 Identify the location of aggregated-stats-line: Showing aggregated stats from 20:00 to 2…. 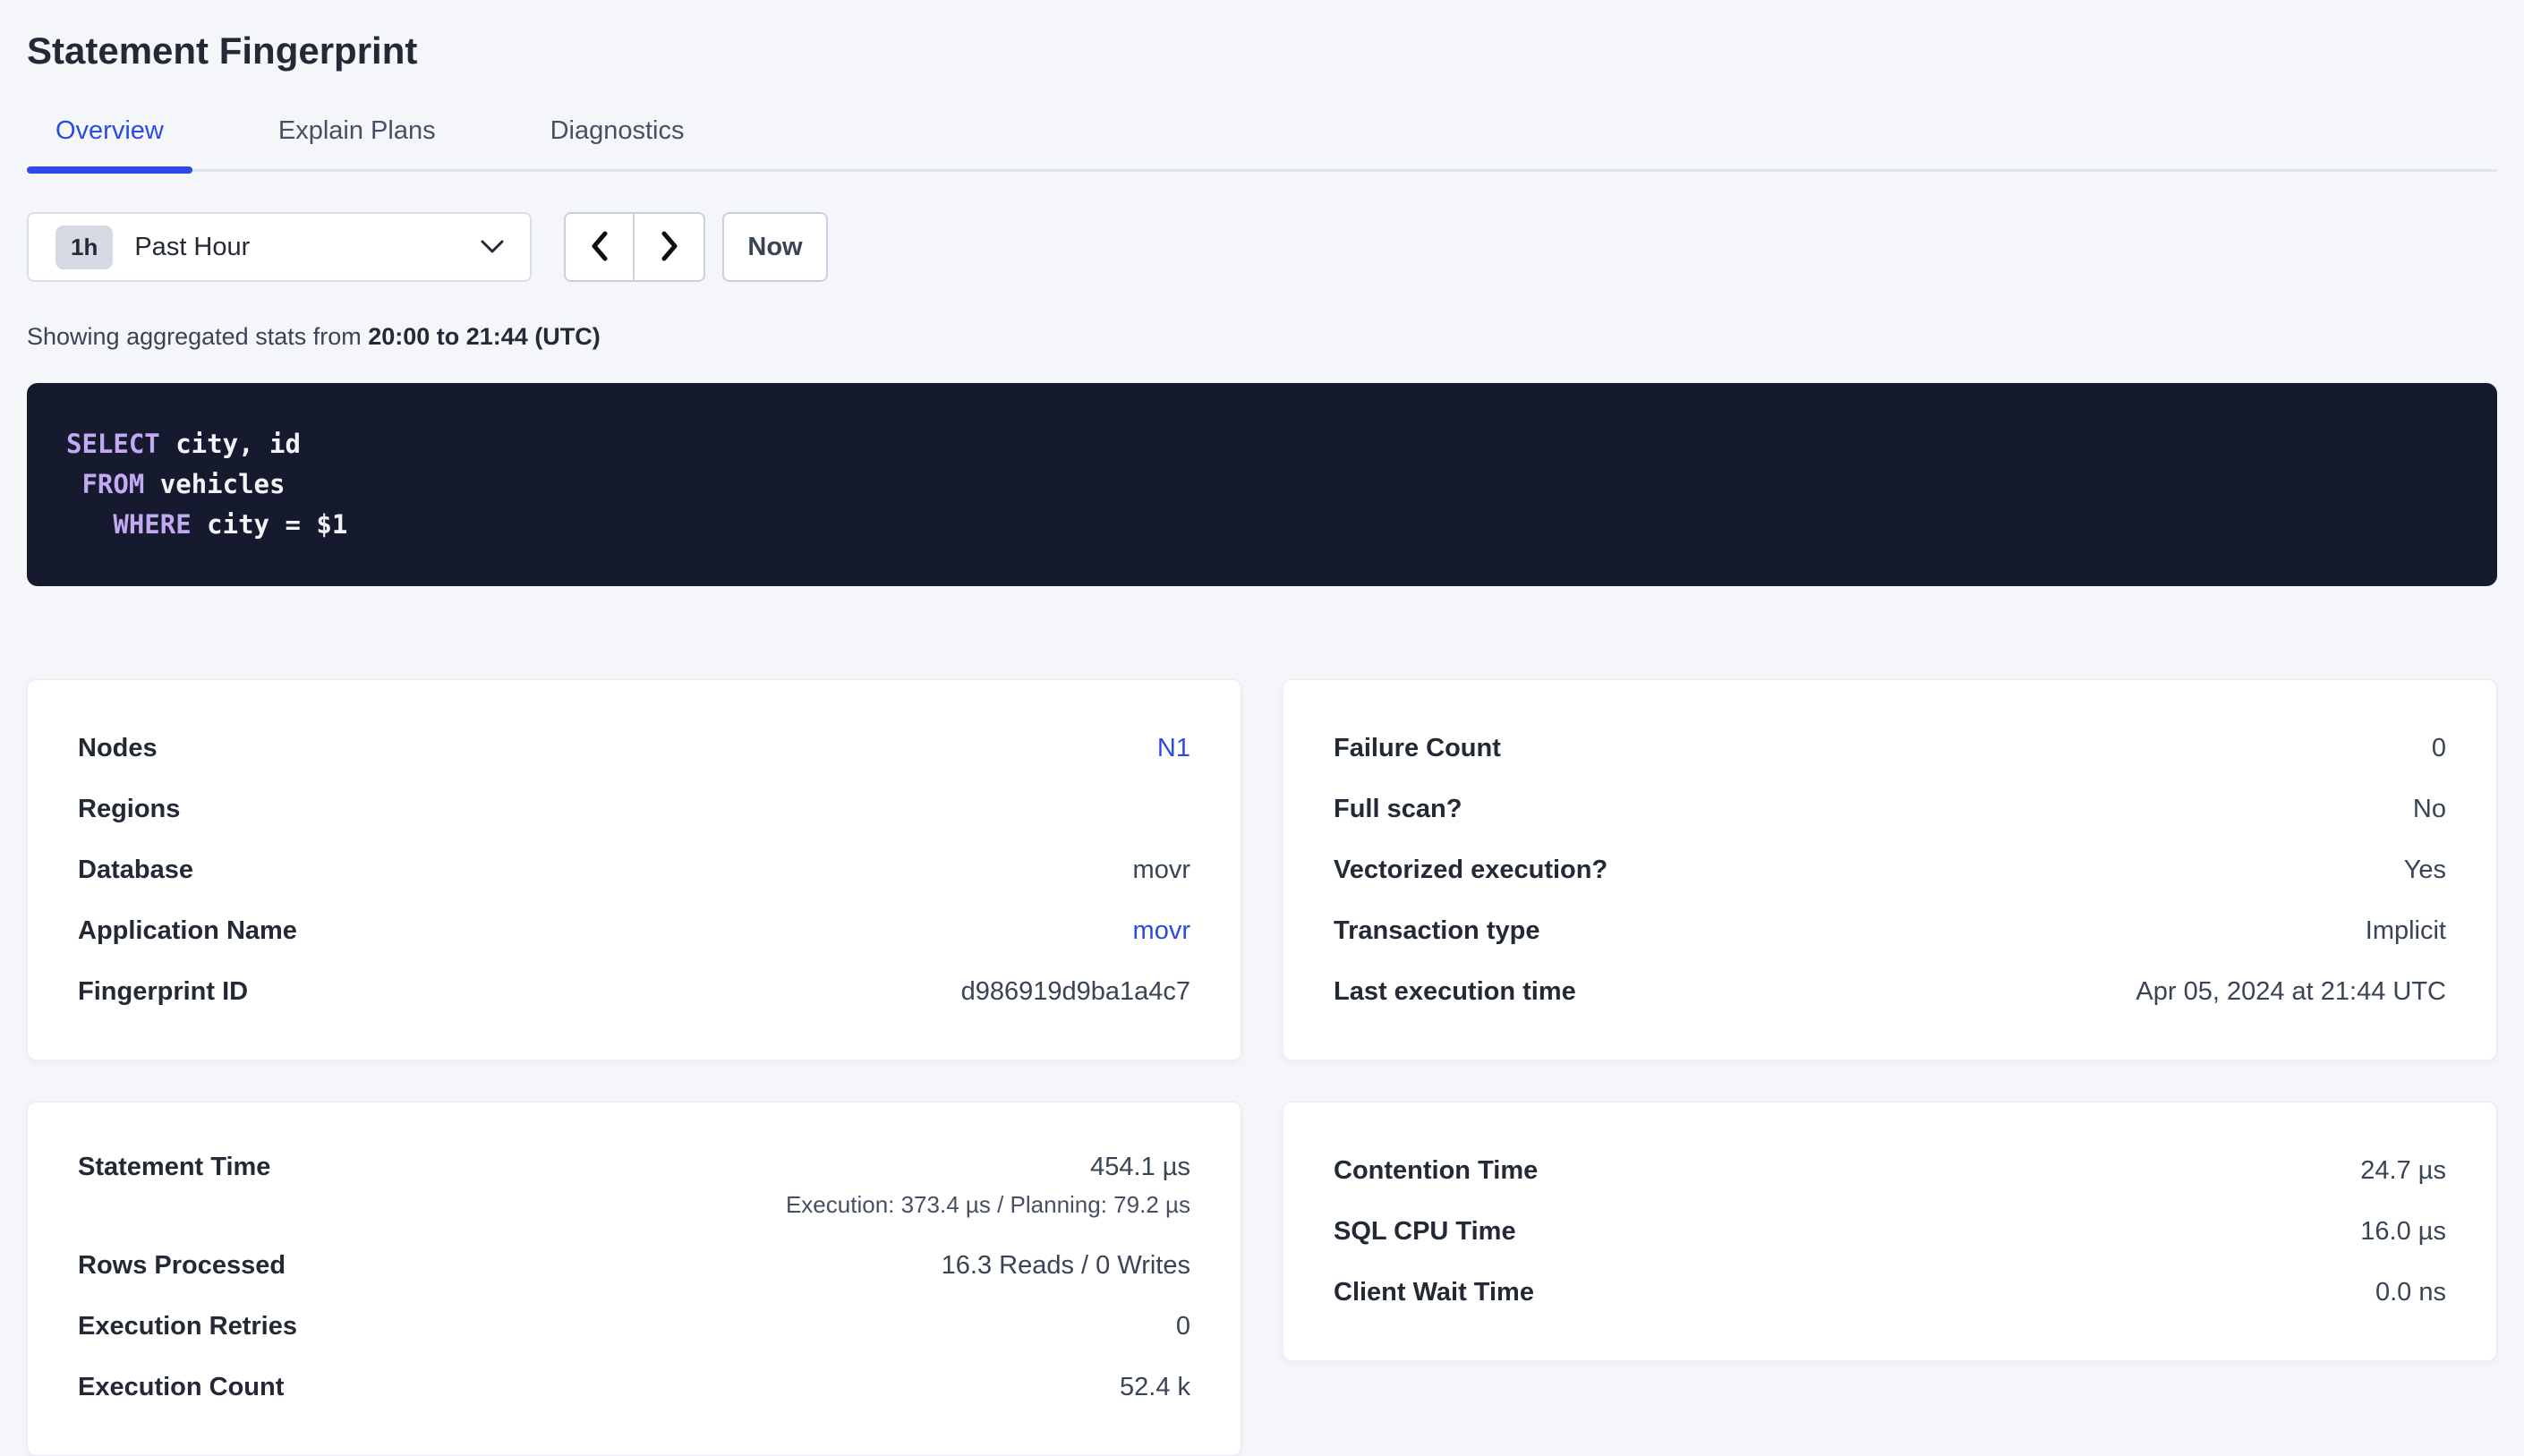
(1262, 337).